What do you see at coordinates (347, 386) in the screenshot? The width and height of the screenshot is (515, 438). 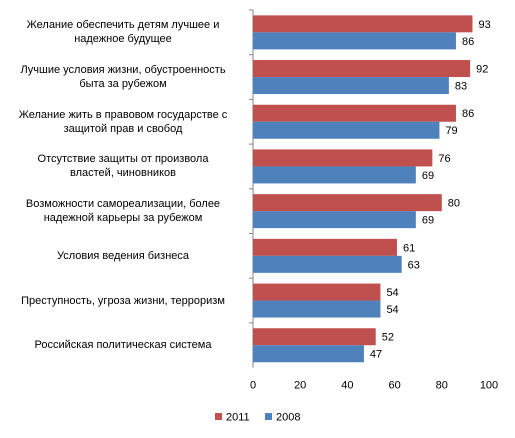 I see `x-tick-label: 40` at bounding box center [347, 386].